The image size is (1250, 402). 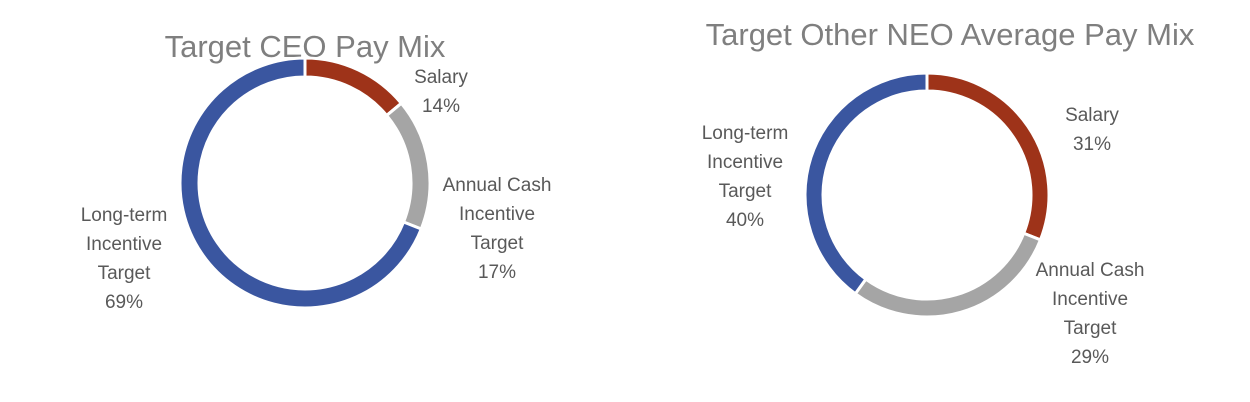 What do you see at coordinates (408, 166) in the screenshot?
I see `ceo-slice-annual-cash-incentive-target` at bounding box center [408, 166].